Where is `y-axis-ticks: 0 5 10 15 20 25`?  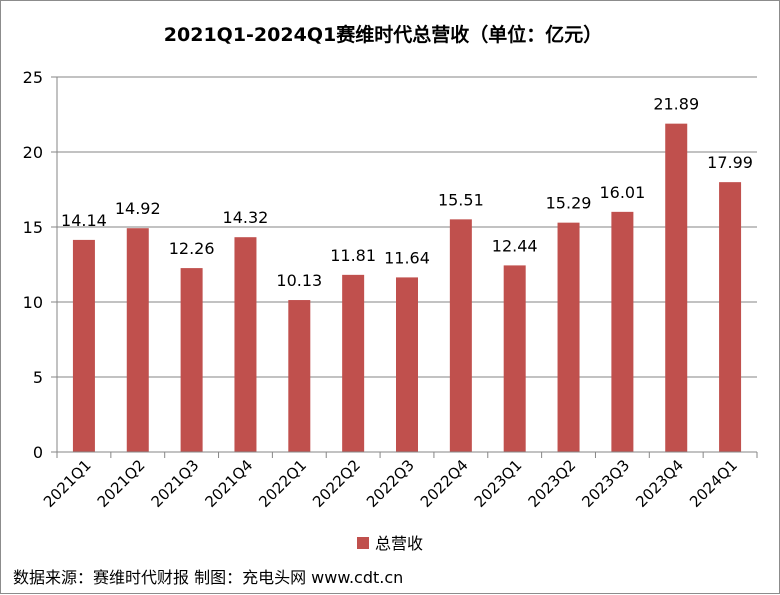
y-axis-ticks: 0 5 10 15 20 25 is located at coordinates (33, 265).